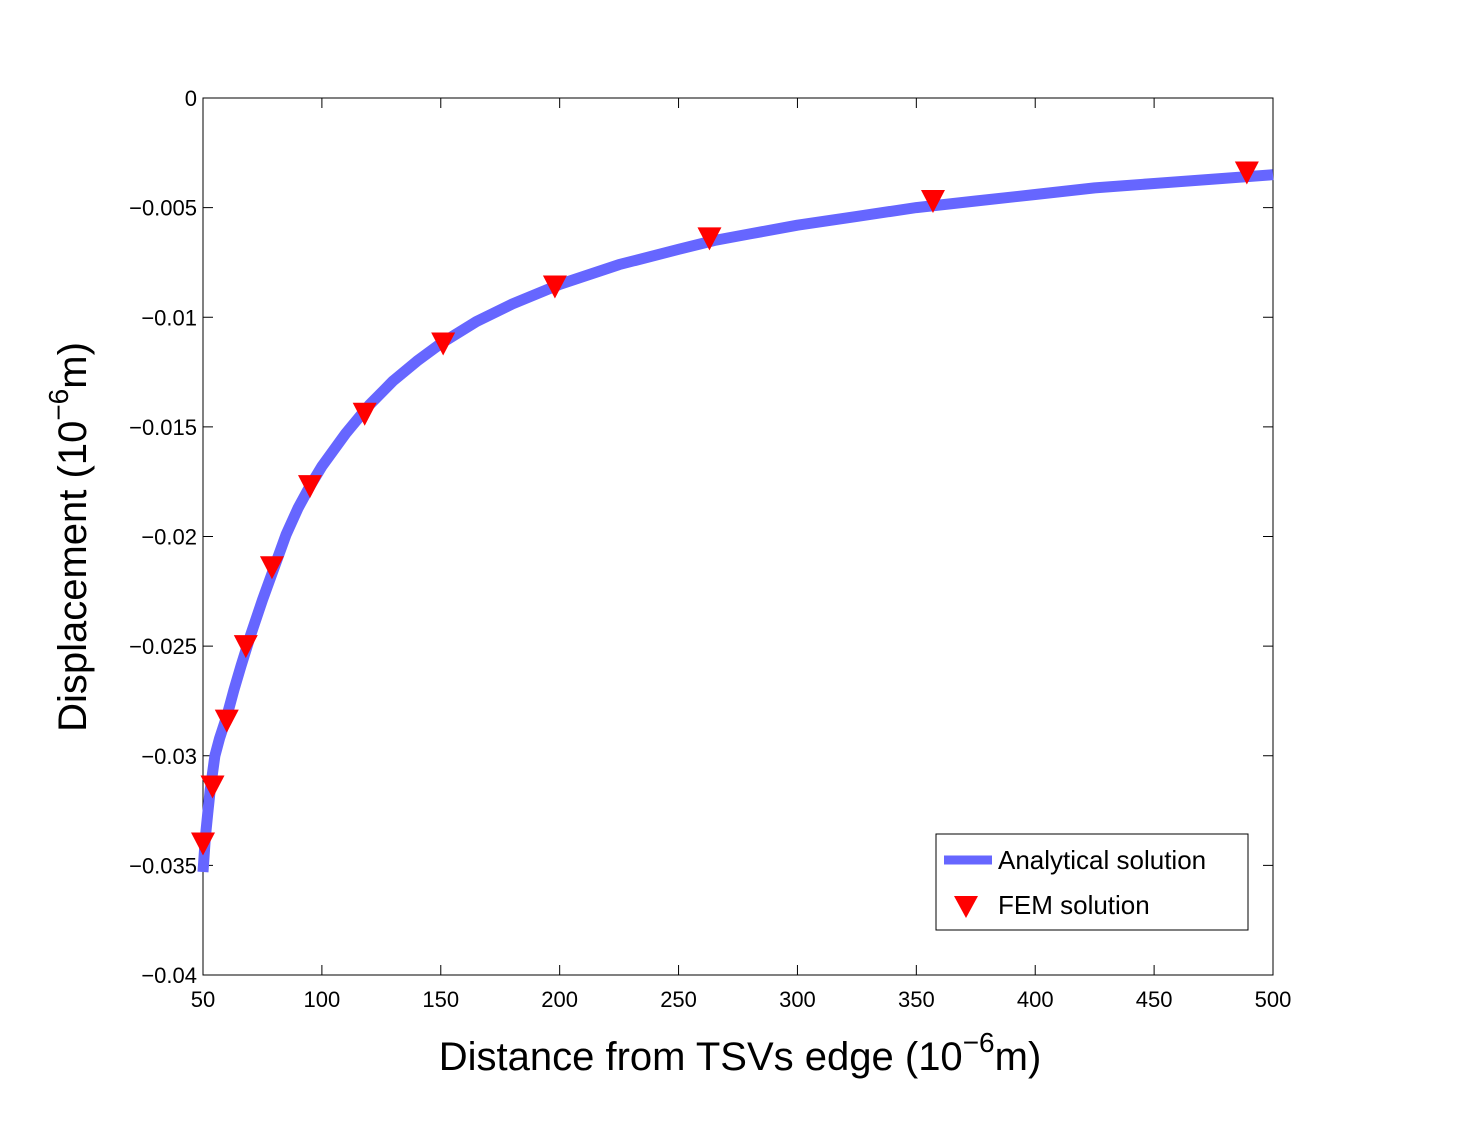 This screenshot has width=1462, height=1141. What do you see at coordinates (916, 999) in the screenshot?
I see `x-tick-label: 350` at bounding box center [916, 999].